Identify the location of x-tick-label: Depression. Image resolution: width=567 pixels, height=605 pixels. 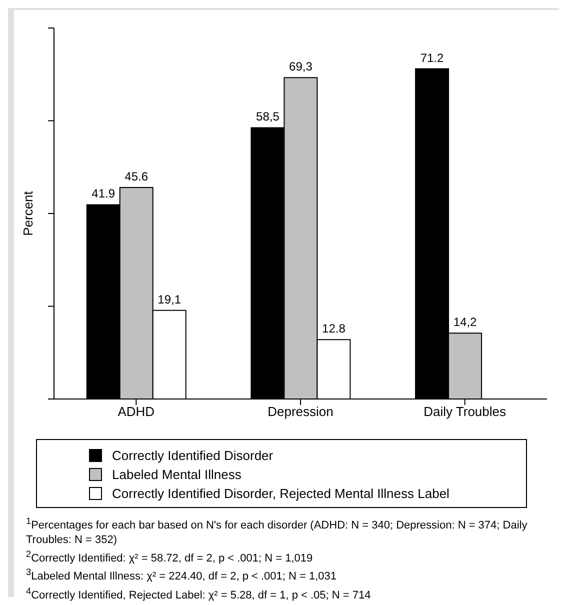
(301, 412).